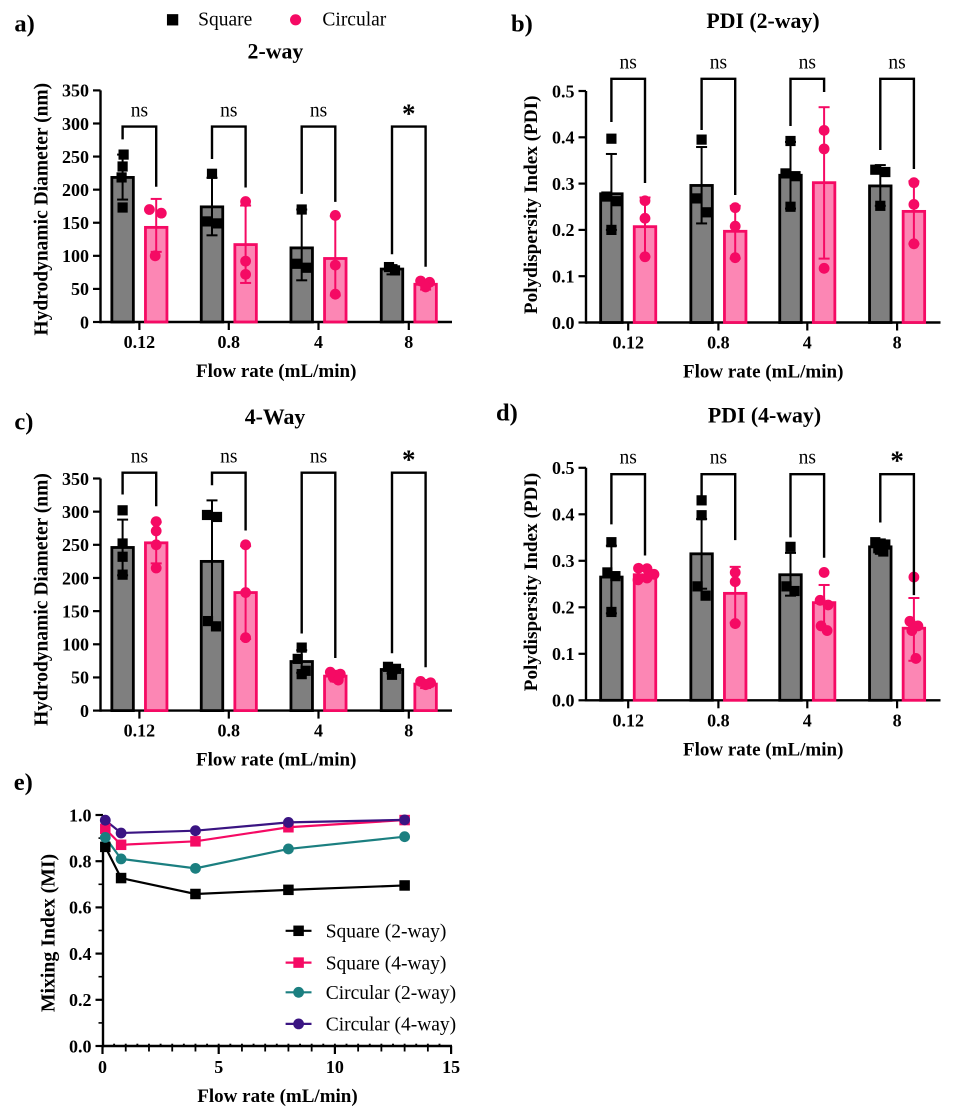 Image resolution: width=955 pixels, height=1115 pixels. Describe the element at coordinates (225, 19) in the screenshot. I see `svg-text: Square` at that location.